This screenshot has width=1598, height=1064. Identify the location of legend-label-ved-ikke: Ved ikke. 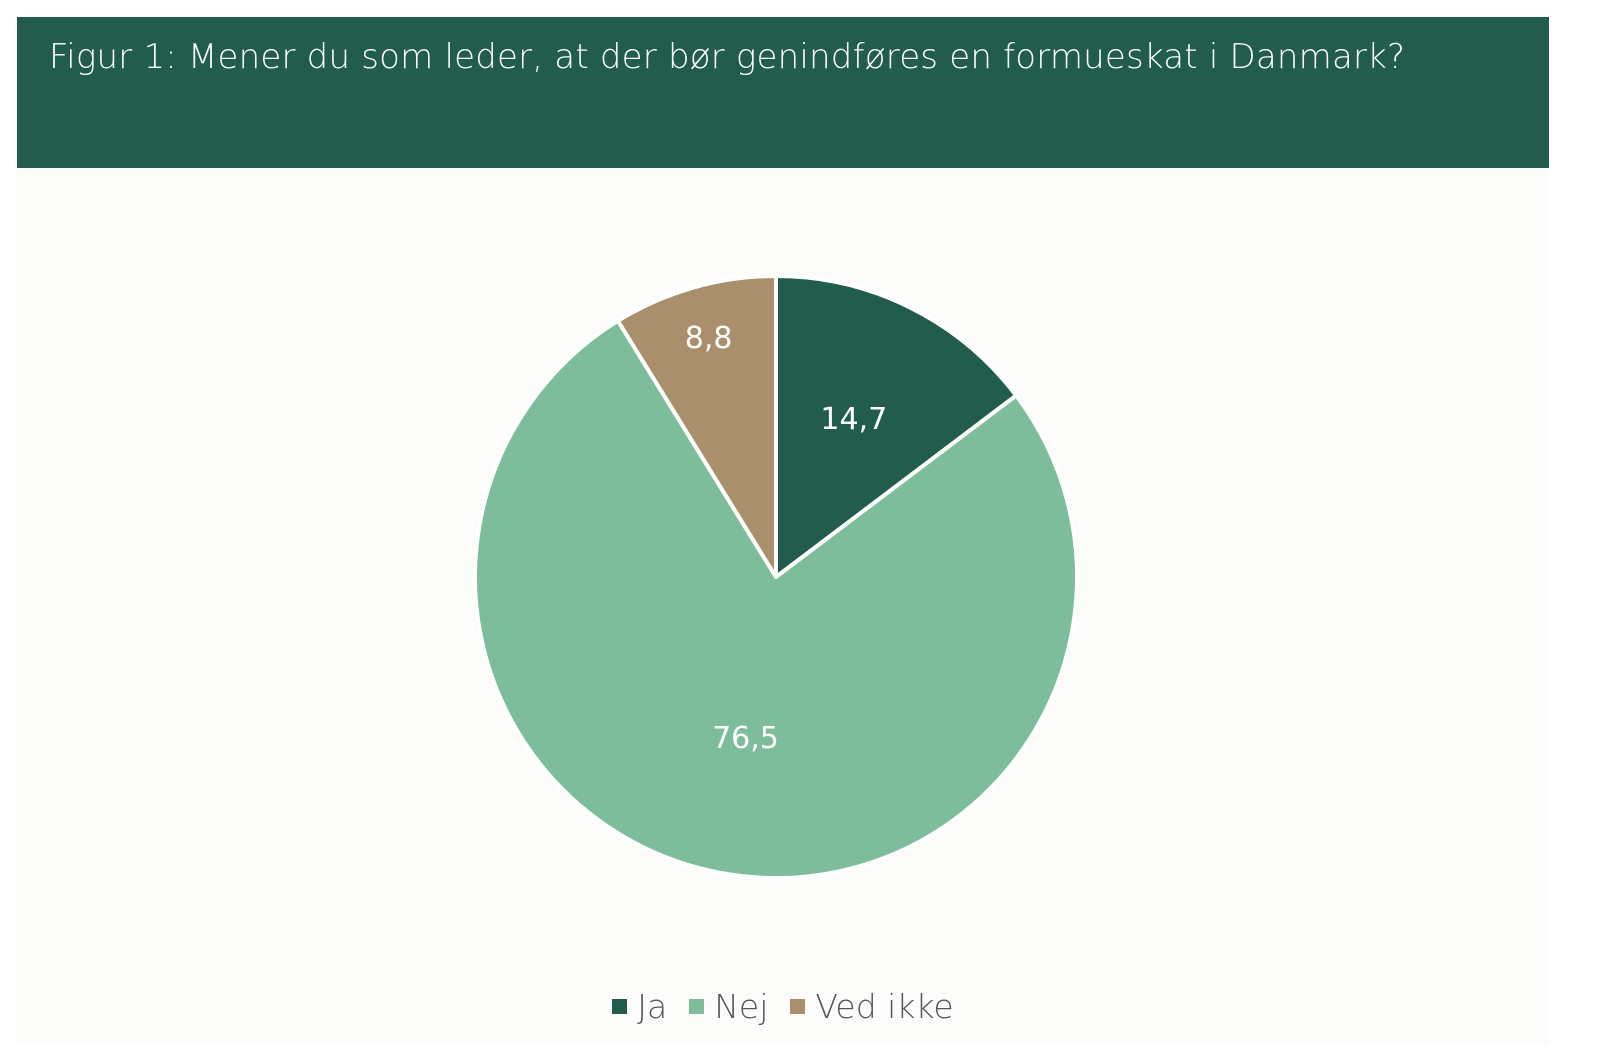
(884, 1006).